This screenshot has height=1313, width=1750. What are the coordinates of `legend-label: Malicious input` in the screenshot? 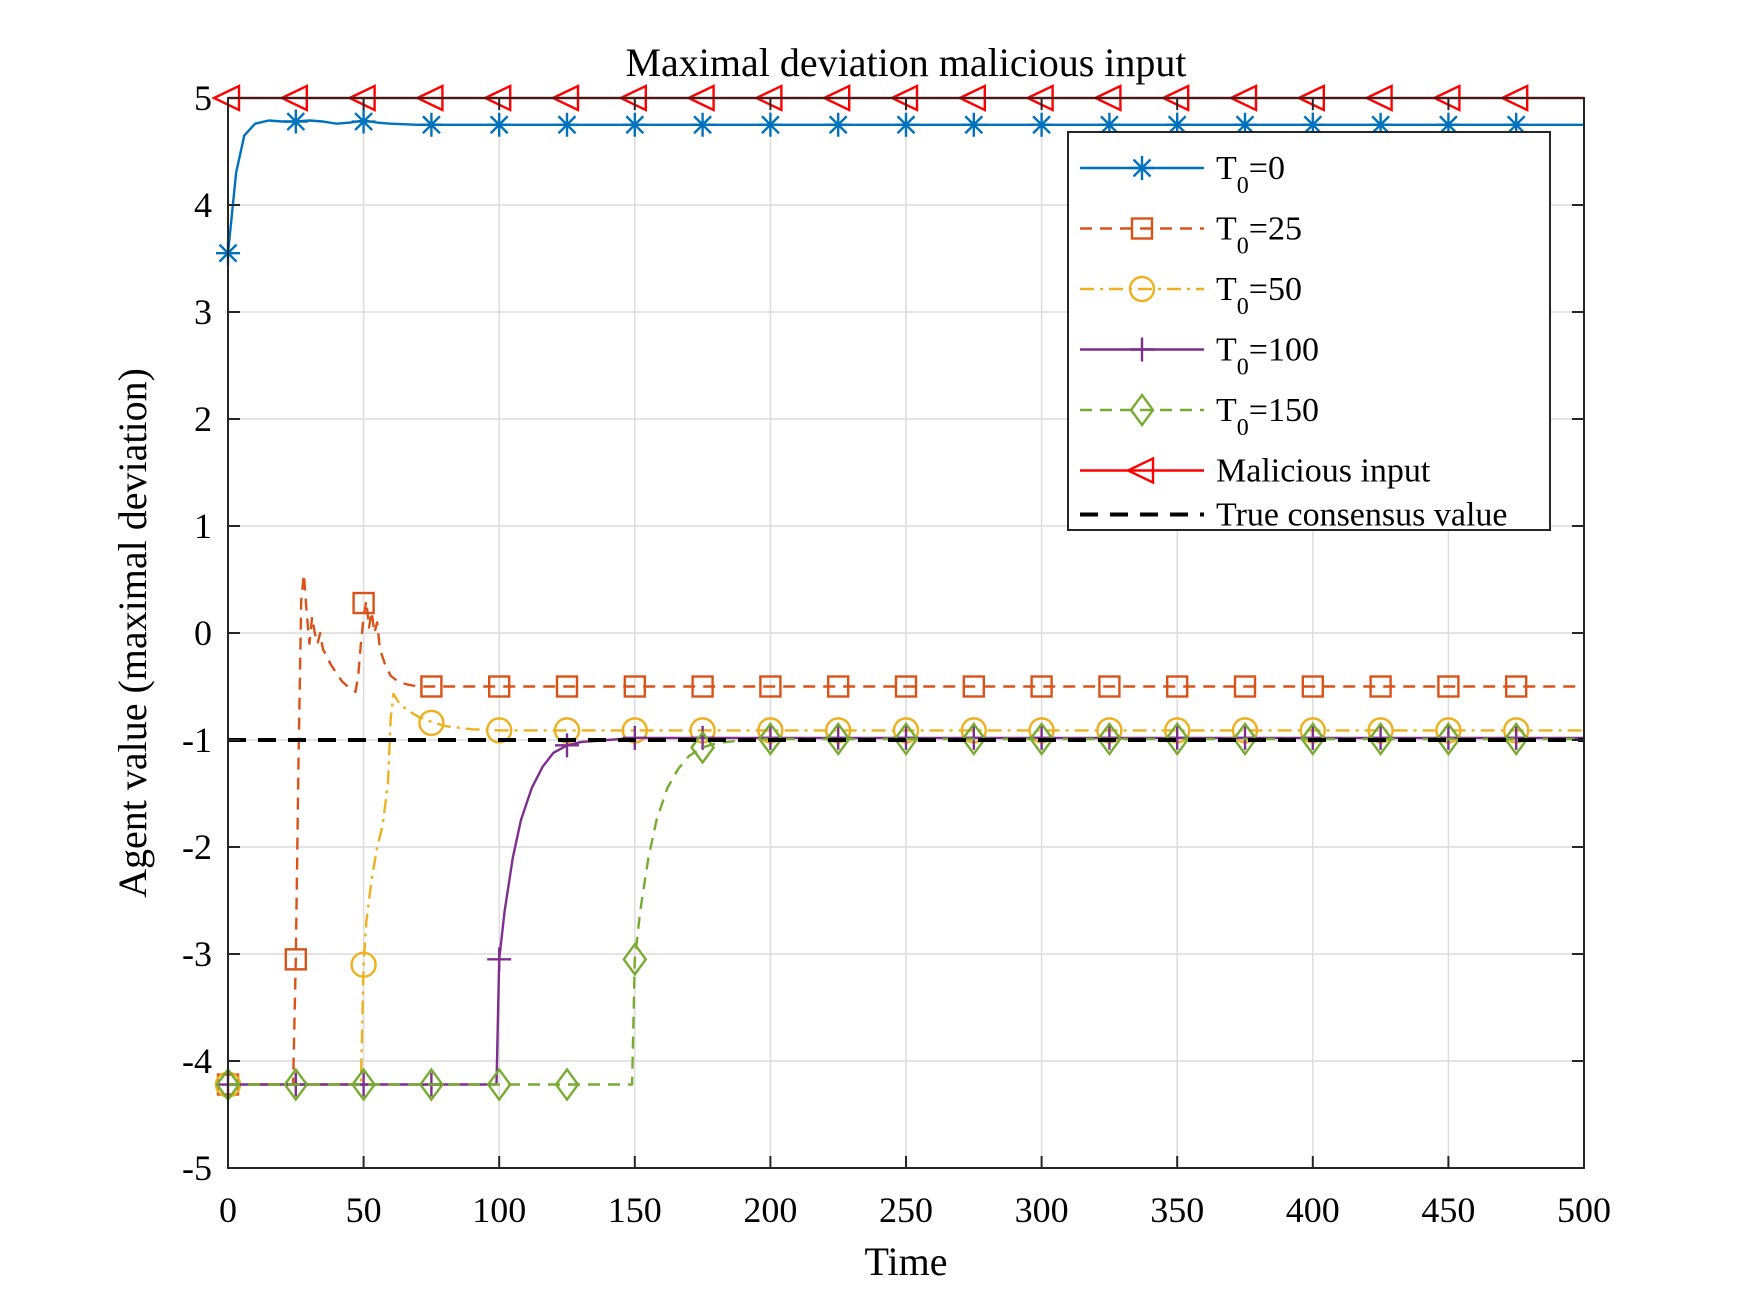 It's located at (1323, 471).